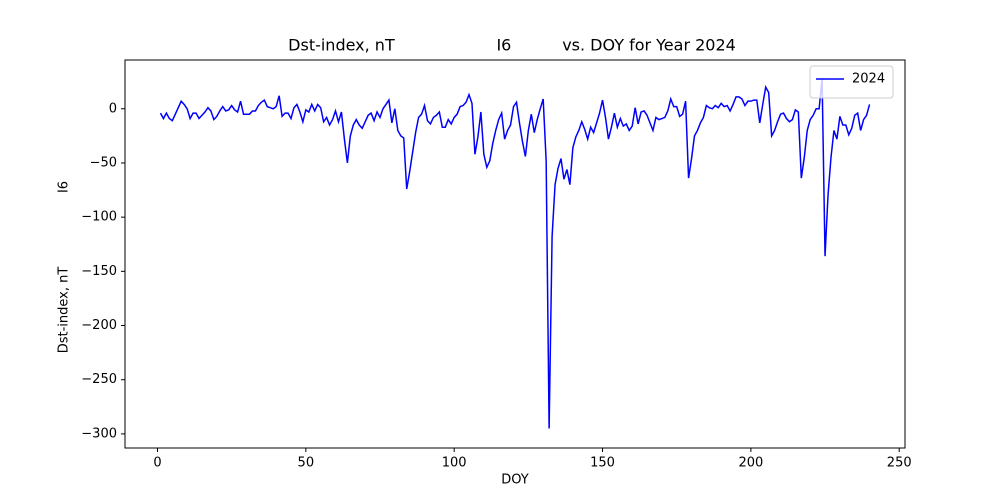 This screenshot has height=500, width=1000. I want to click on y-tick-label: −150, so click(99, 271).